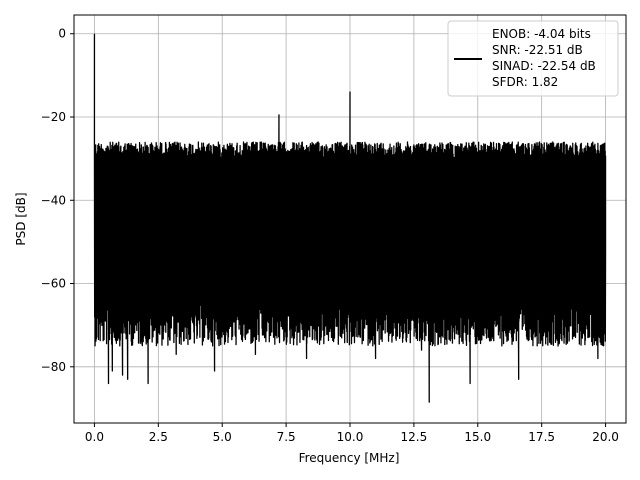 The width and height of the screenshot is (640, 480). I want to click on y-tick-label: −80, so click(53, 367).